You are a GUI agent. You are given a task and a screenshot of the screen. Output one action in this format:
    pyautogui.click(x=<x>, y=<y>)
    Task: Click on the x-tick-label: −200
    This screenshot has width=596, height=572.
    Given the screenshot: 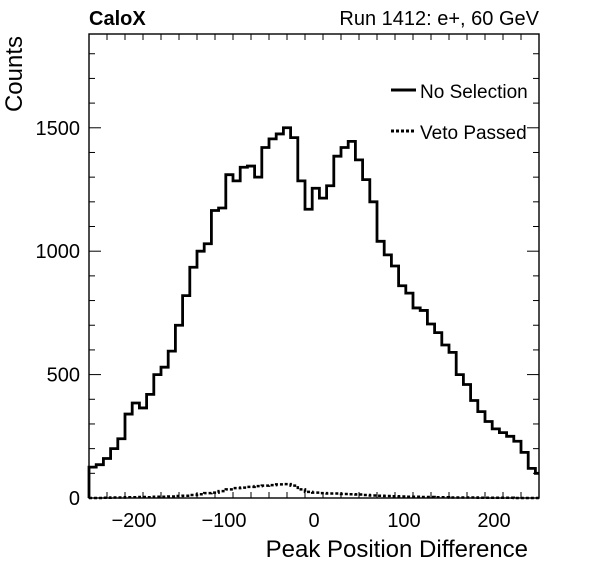 What is the action you would take?
    pyautogui.click(x=133, y=521)
    